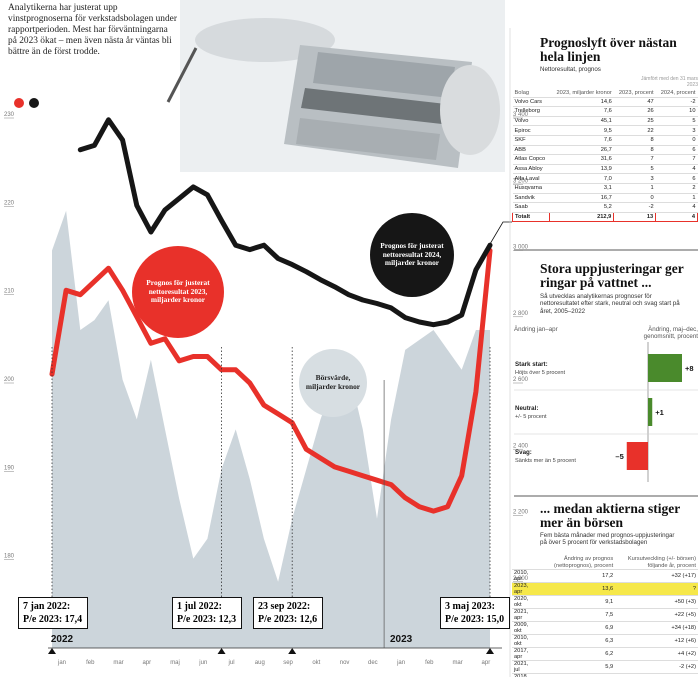 The height and width of the screenshot is (677, 700). Describe the element at coordinates (659, 412) in the screenshot. I see `bar-value-label: +1` at that location.